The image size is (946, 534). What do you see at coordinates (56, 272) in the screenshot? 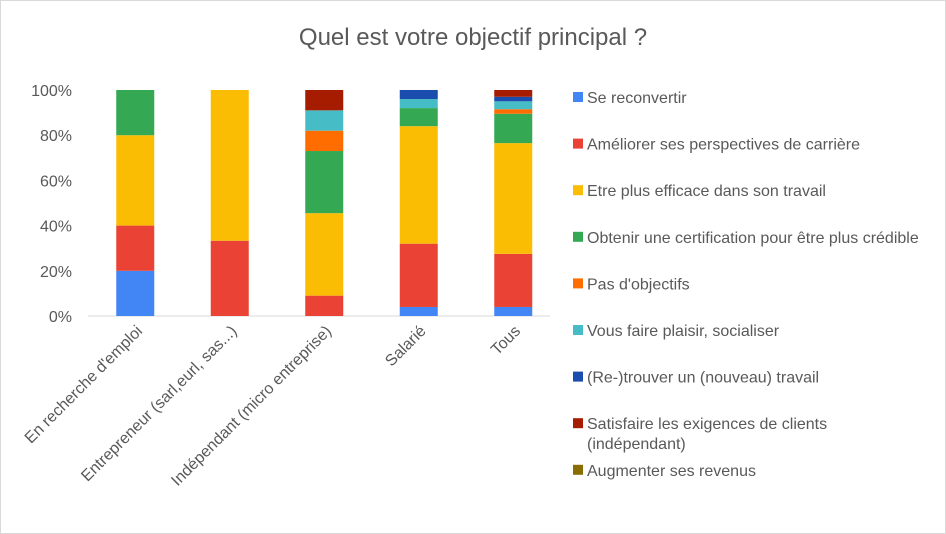
I see `y-tick-label: 20%` at bounding box center [56, 272].